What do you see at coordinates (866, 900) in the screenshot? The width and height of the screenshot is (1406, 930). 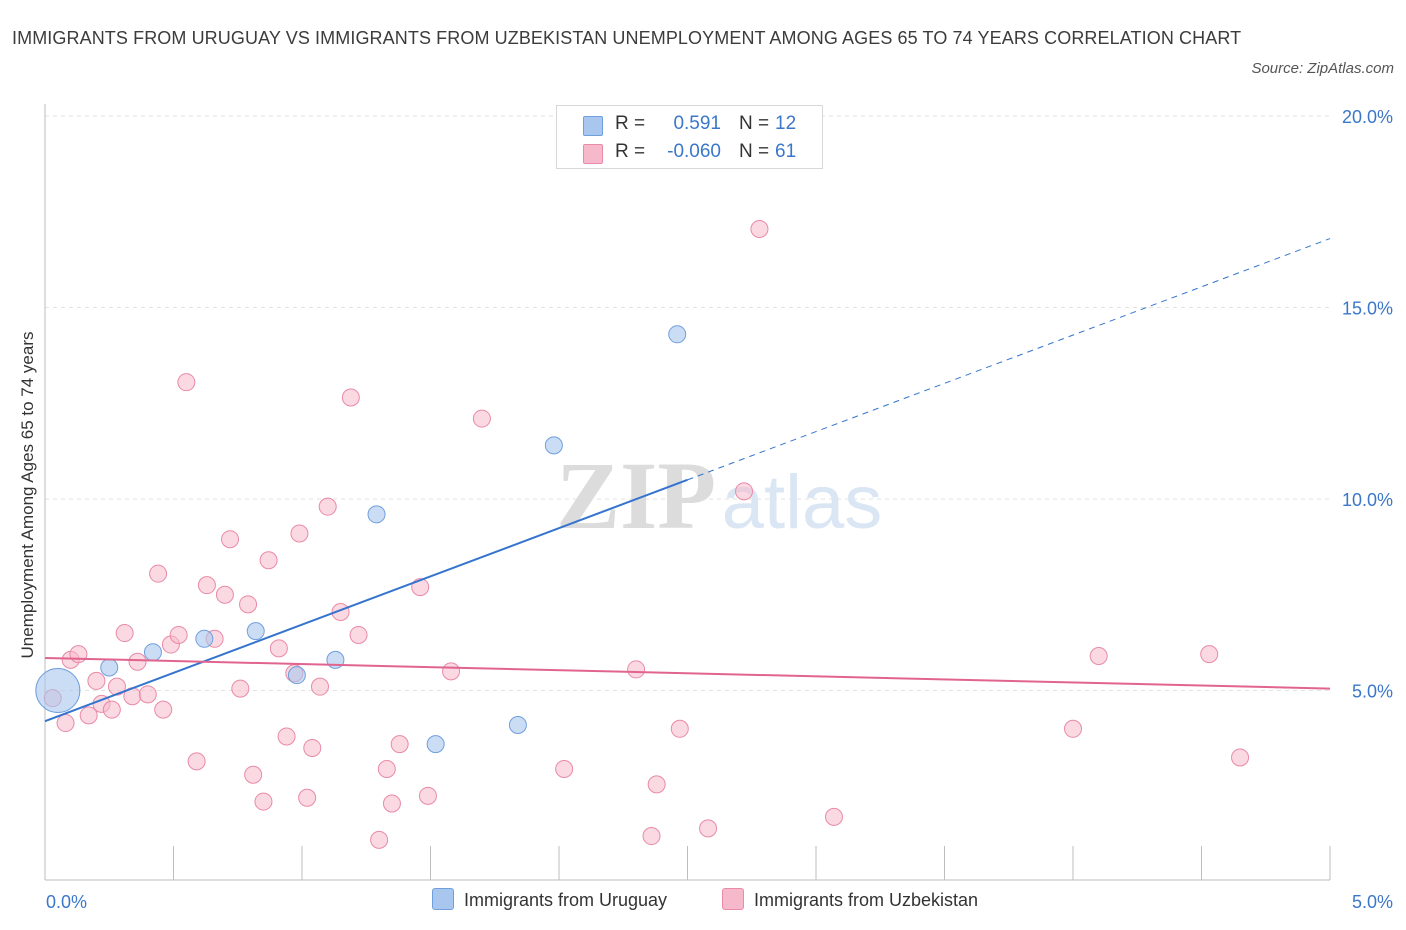 I see `legend-label-uzbekistan: Immigrants from Uzbekistan` at bounding box center [866, 900].